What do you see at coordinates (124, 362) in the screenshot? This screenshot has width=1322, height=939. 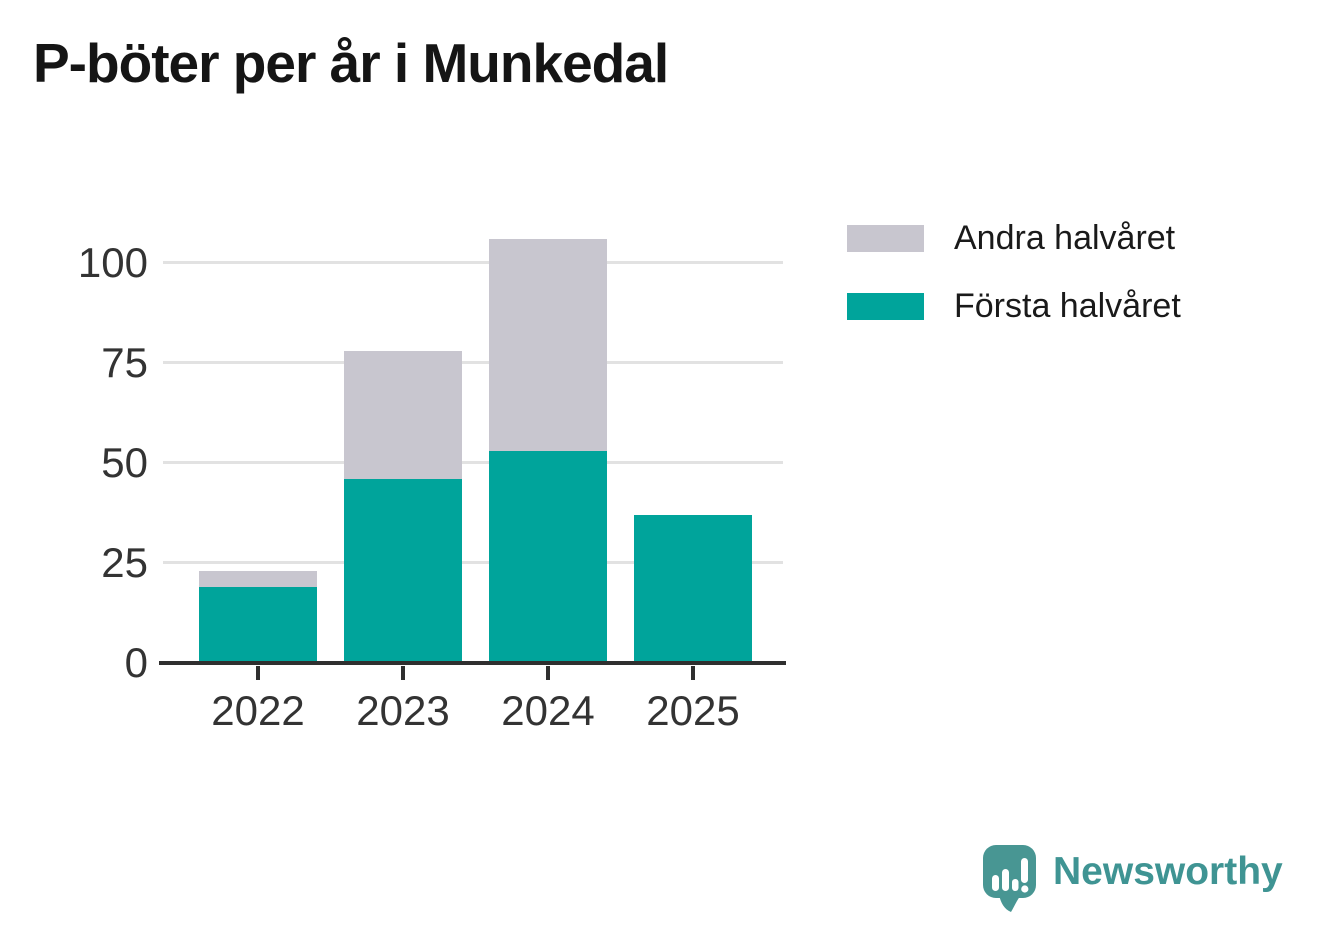 I see `y-tick-label-75: 75` at bounding box center [124, 362].